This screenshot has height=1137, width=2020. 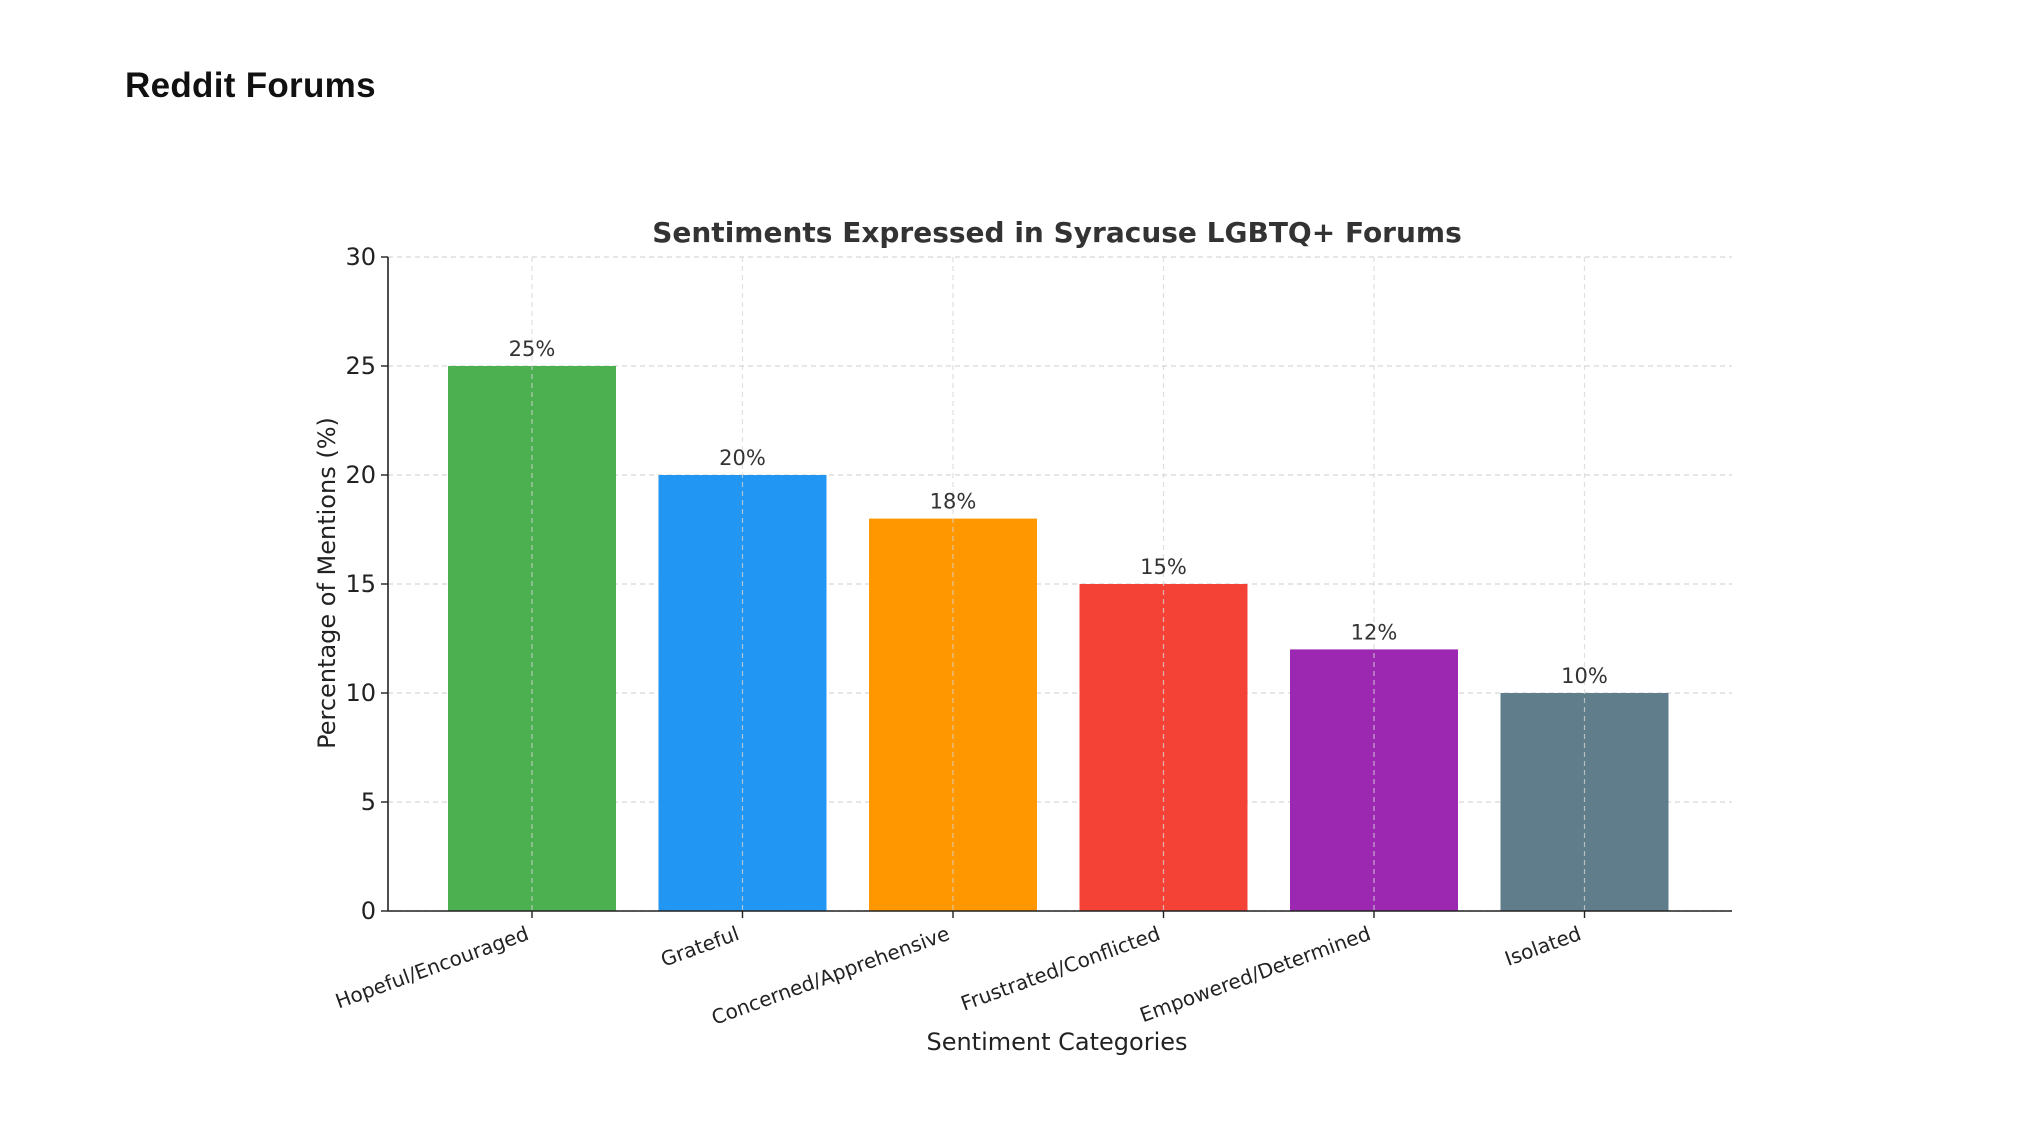 What do you see at coordinates (327, 583) in the screenshot?
I see `y-axis-label: Percentage of Mentions (%)` at bounding box center [327, 583].